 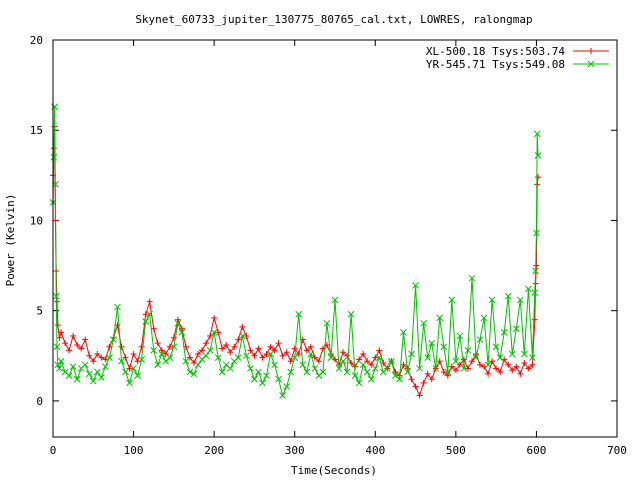 What do you see at coordinates (617, 450) in the screenshot?
I see `x-tick-label: 700` at bounding box center [617, 450].